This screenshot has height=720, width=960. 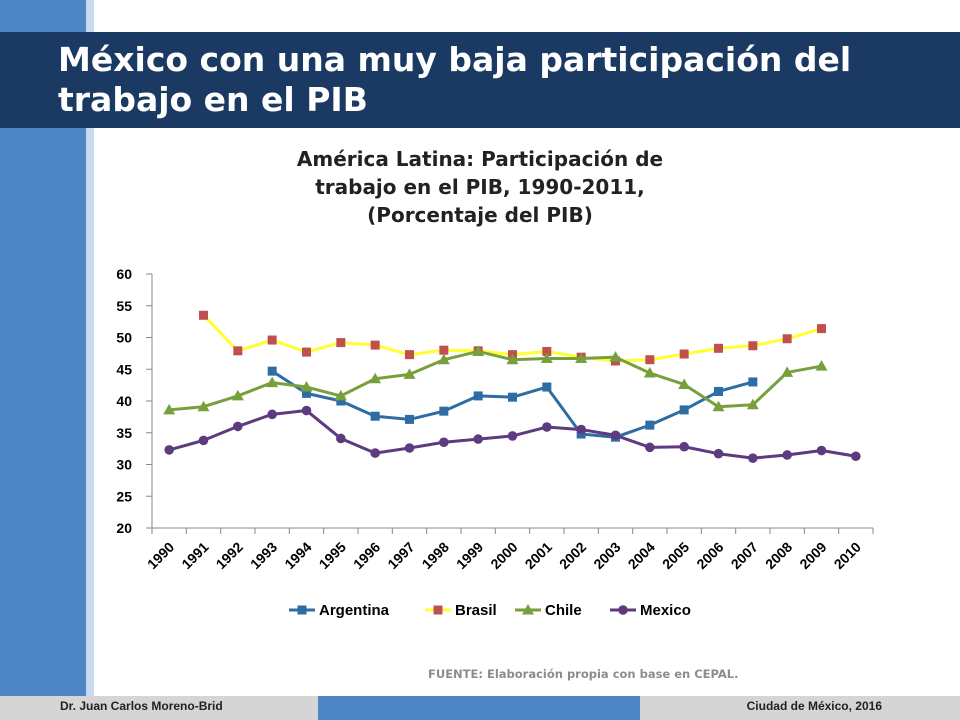 I want to click on legend-marker-mexico, so click(x=623, y=610).